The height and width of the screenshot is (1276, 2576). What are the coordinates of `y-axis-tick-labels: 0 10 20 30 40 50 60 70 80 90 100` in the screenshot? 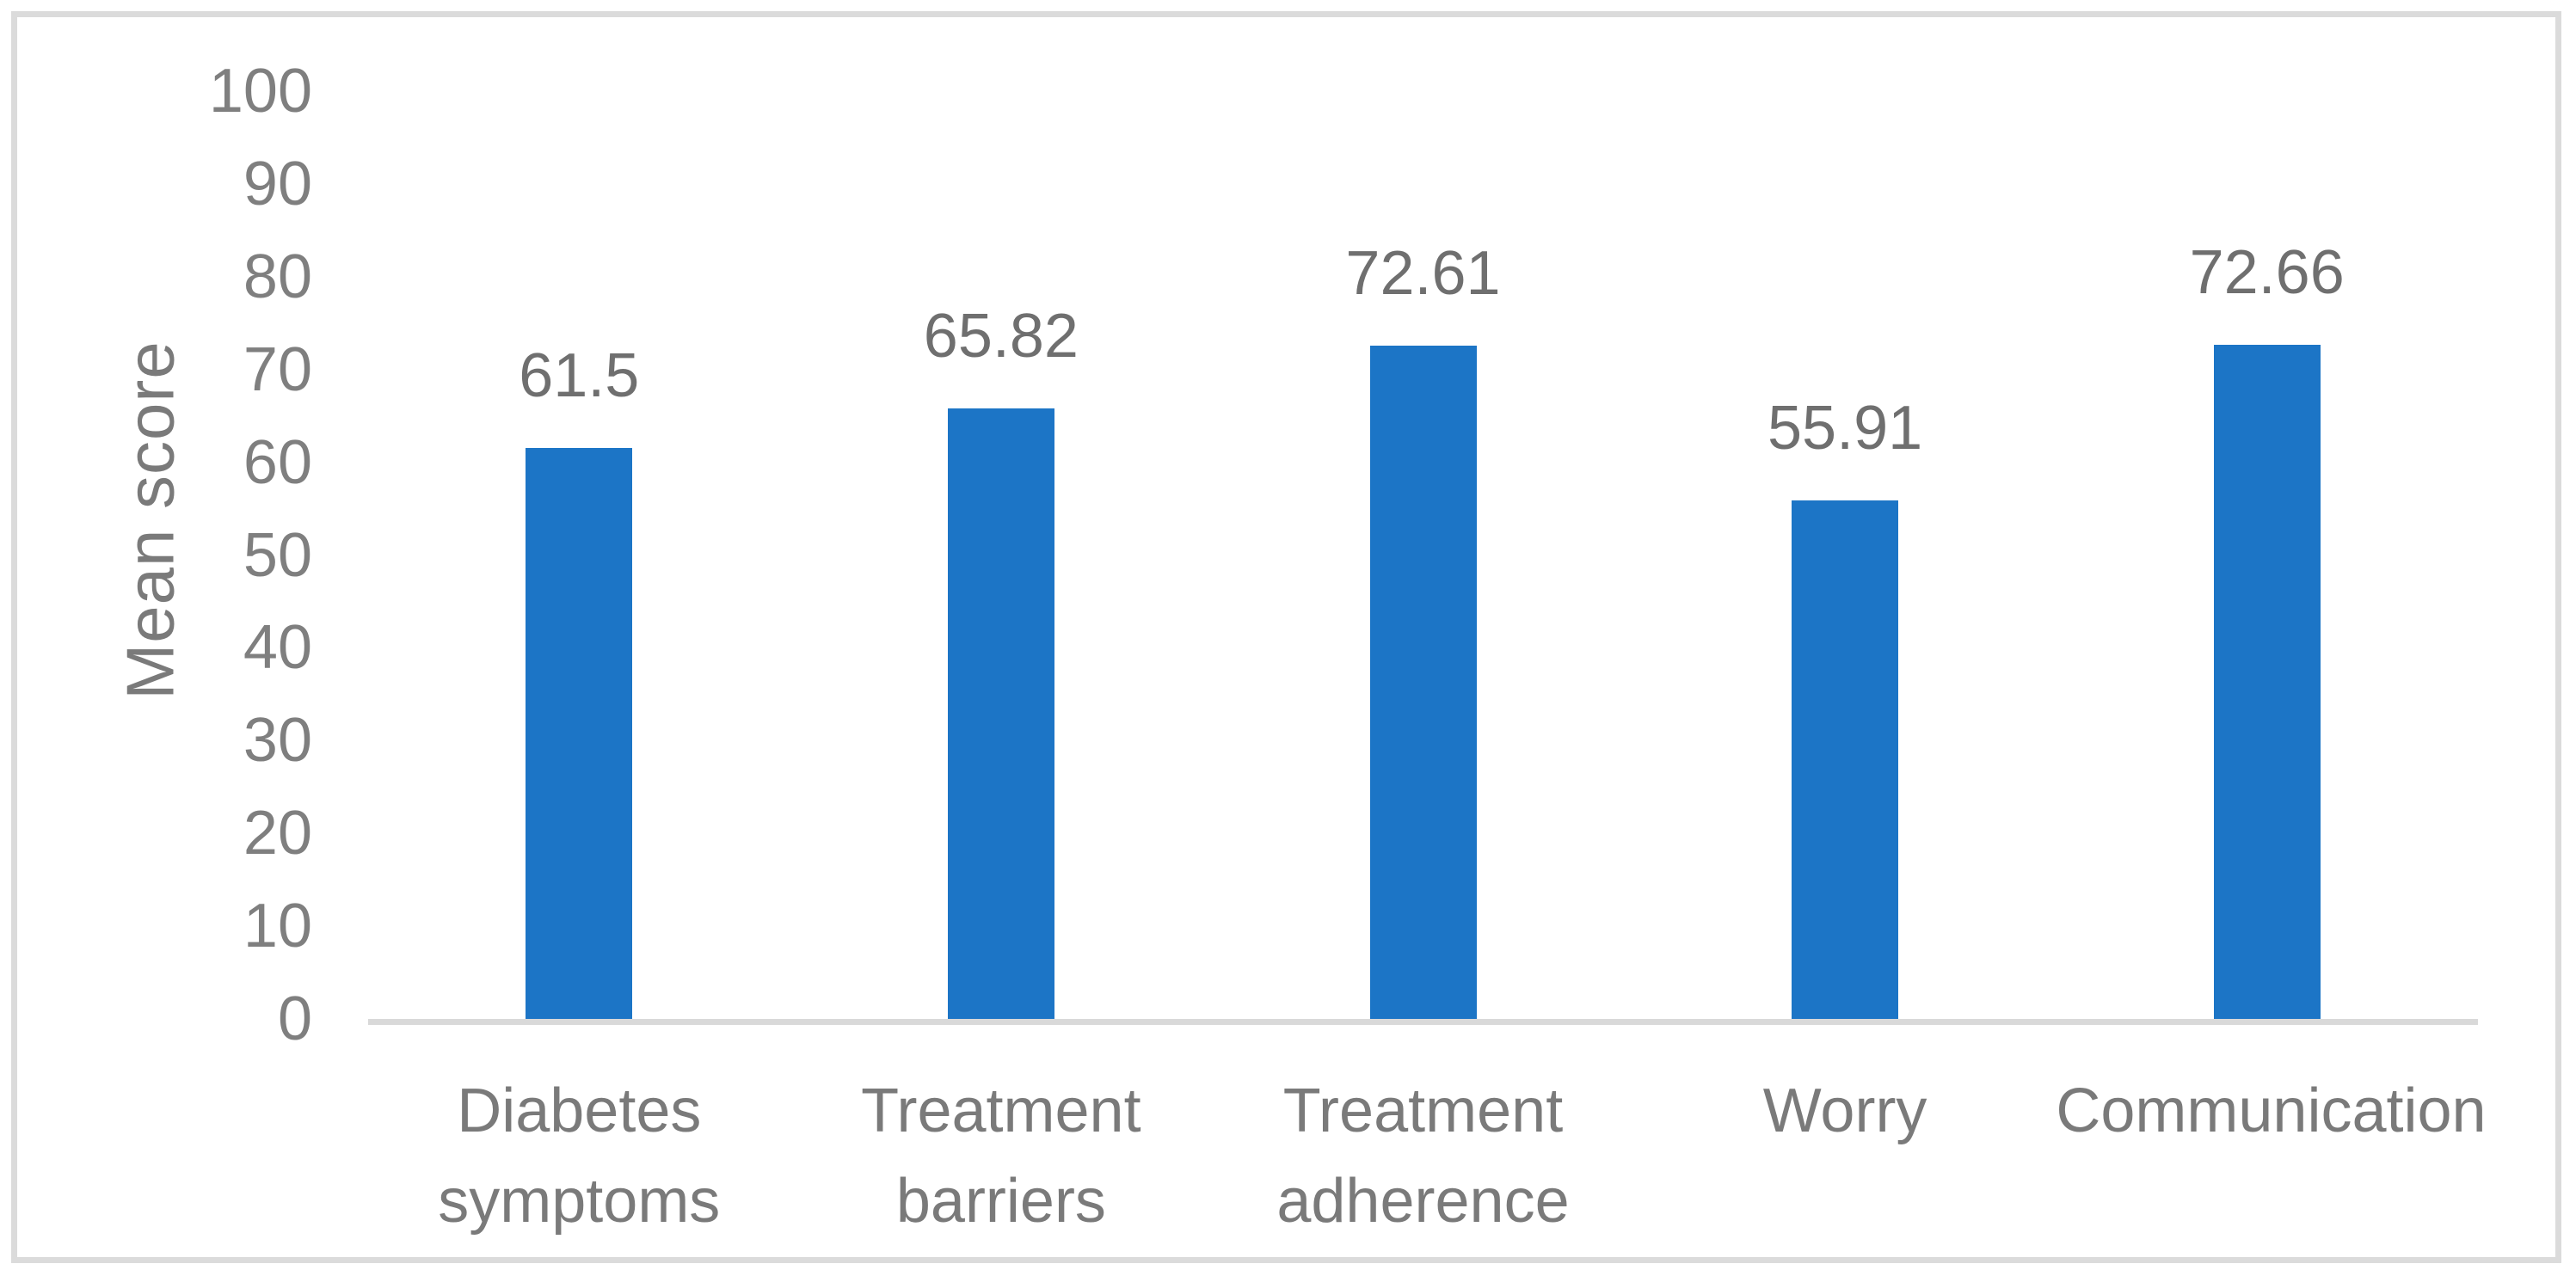 It's located at (156, 638).